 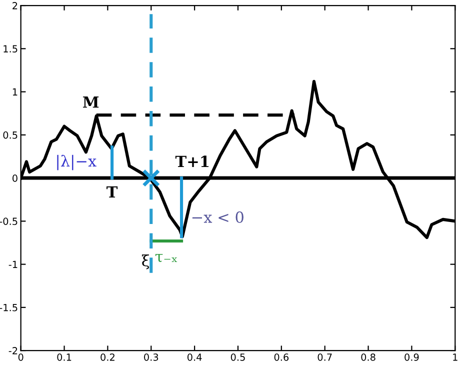 I want to click on x-tick-label: 0.8, so click(x=368, y=357).